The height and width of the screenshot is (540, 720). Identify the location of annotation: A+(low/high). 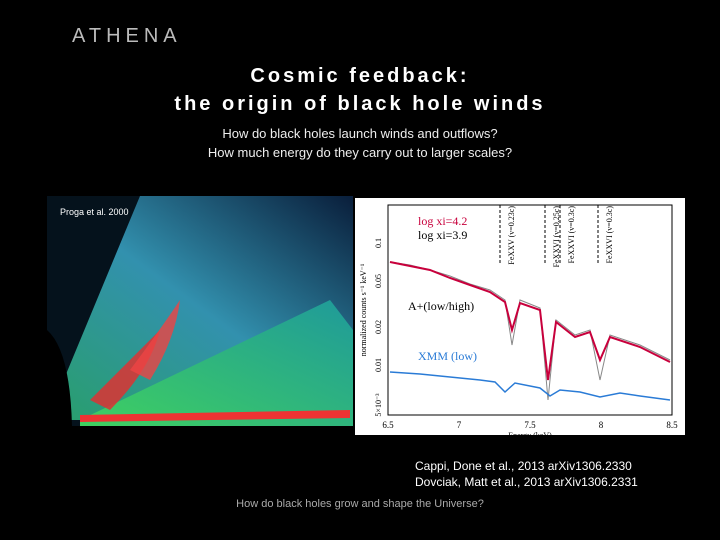
(441, 306).